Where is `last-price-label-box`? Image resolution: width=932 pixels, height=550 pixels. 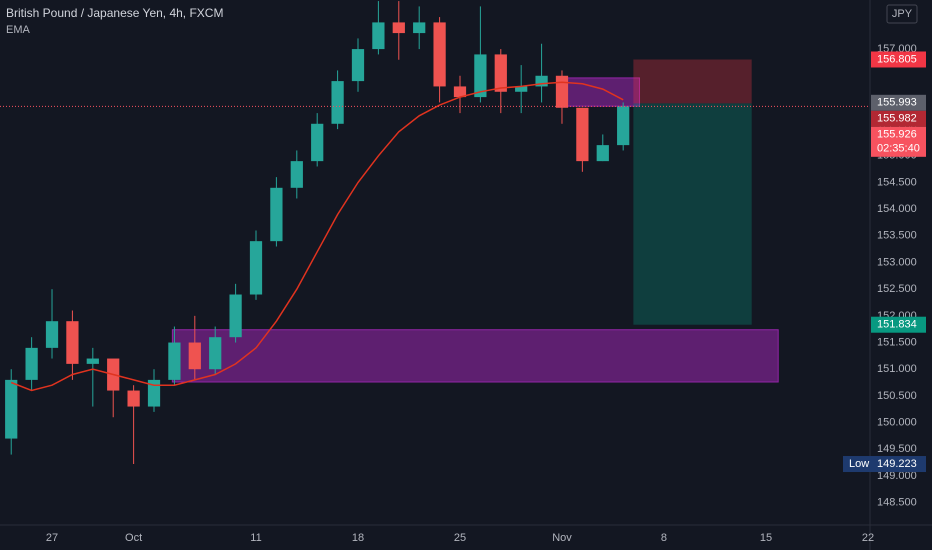 last-price-label-box is located at coordinates (898, 141).